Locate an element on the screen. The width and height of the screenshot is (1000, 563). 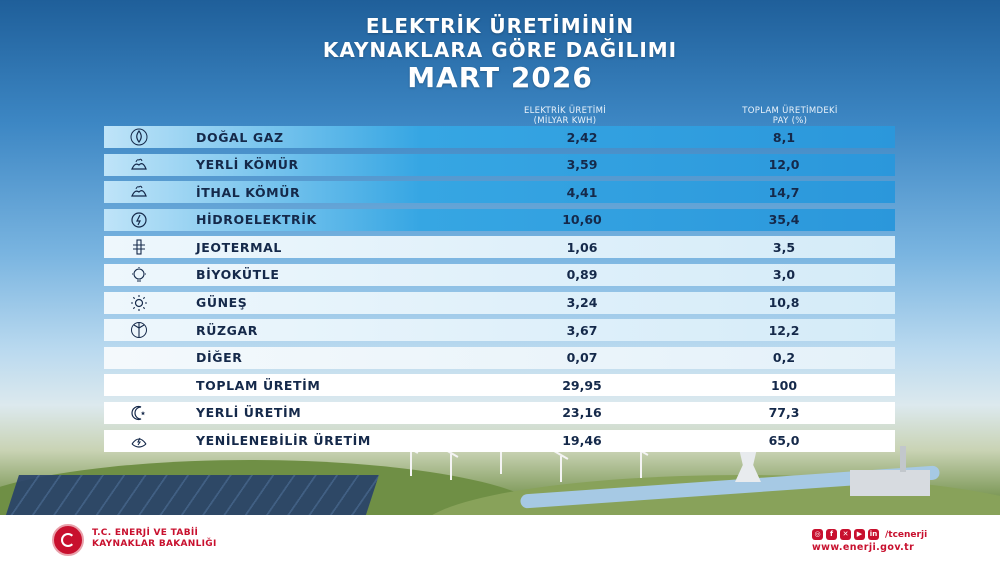
row-share: 65,0 is located at coordinates (784, 441).